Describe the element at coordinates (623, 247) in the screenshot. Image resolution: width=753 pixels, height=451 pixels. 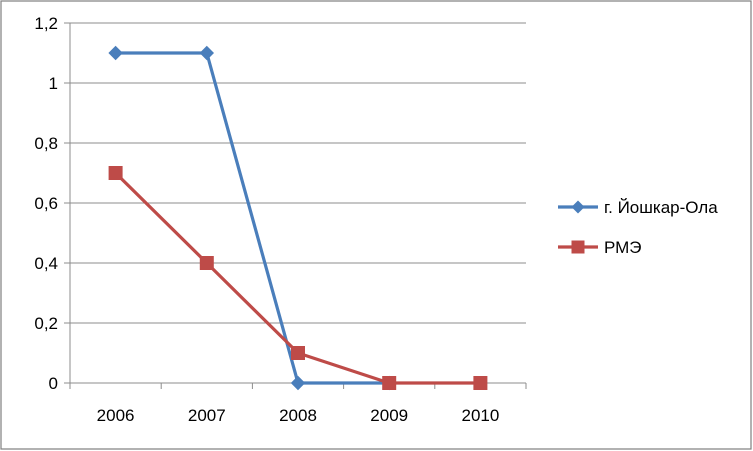
I see `legend-label: РМЭ` at that location.